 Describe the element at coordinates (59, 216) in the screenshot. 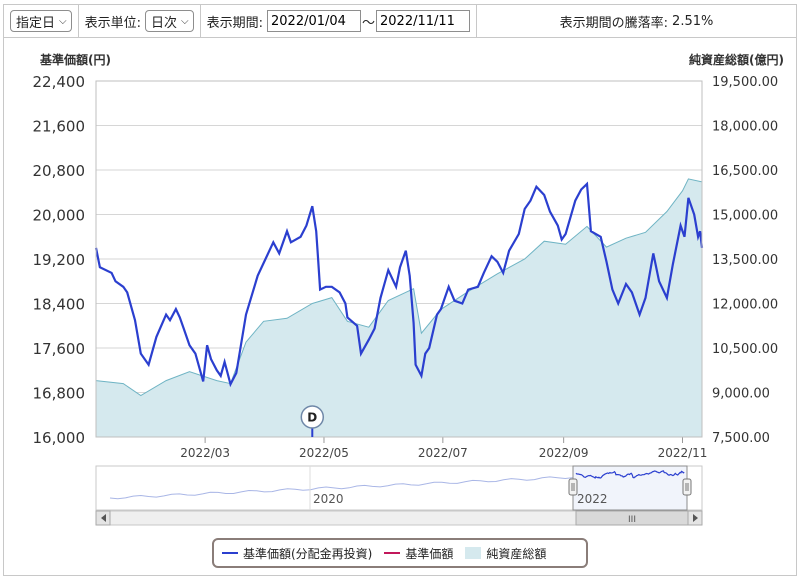

I see `left-tick-label: 20,000` at that location.